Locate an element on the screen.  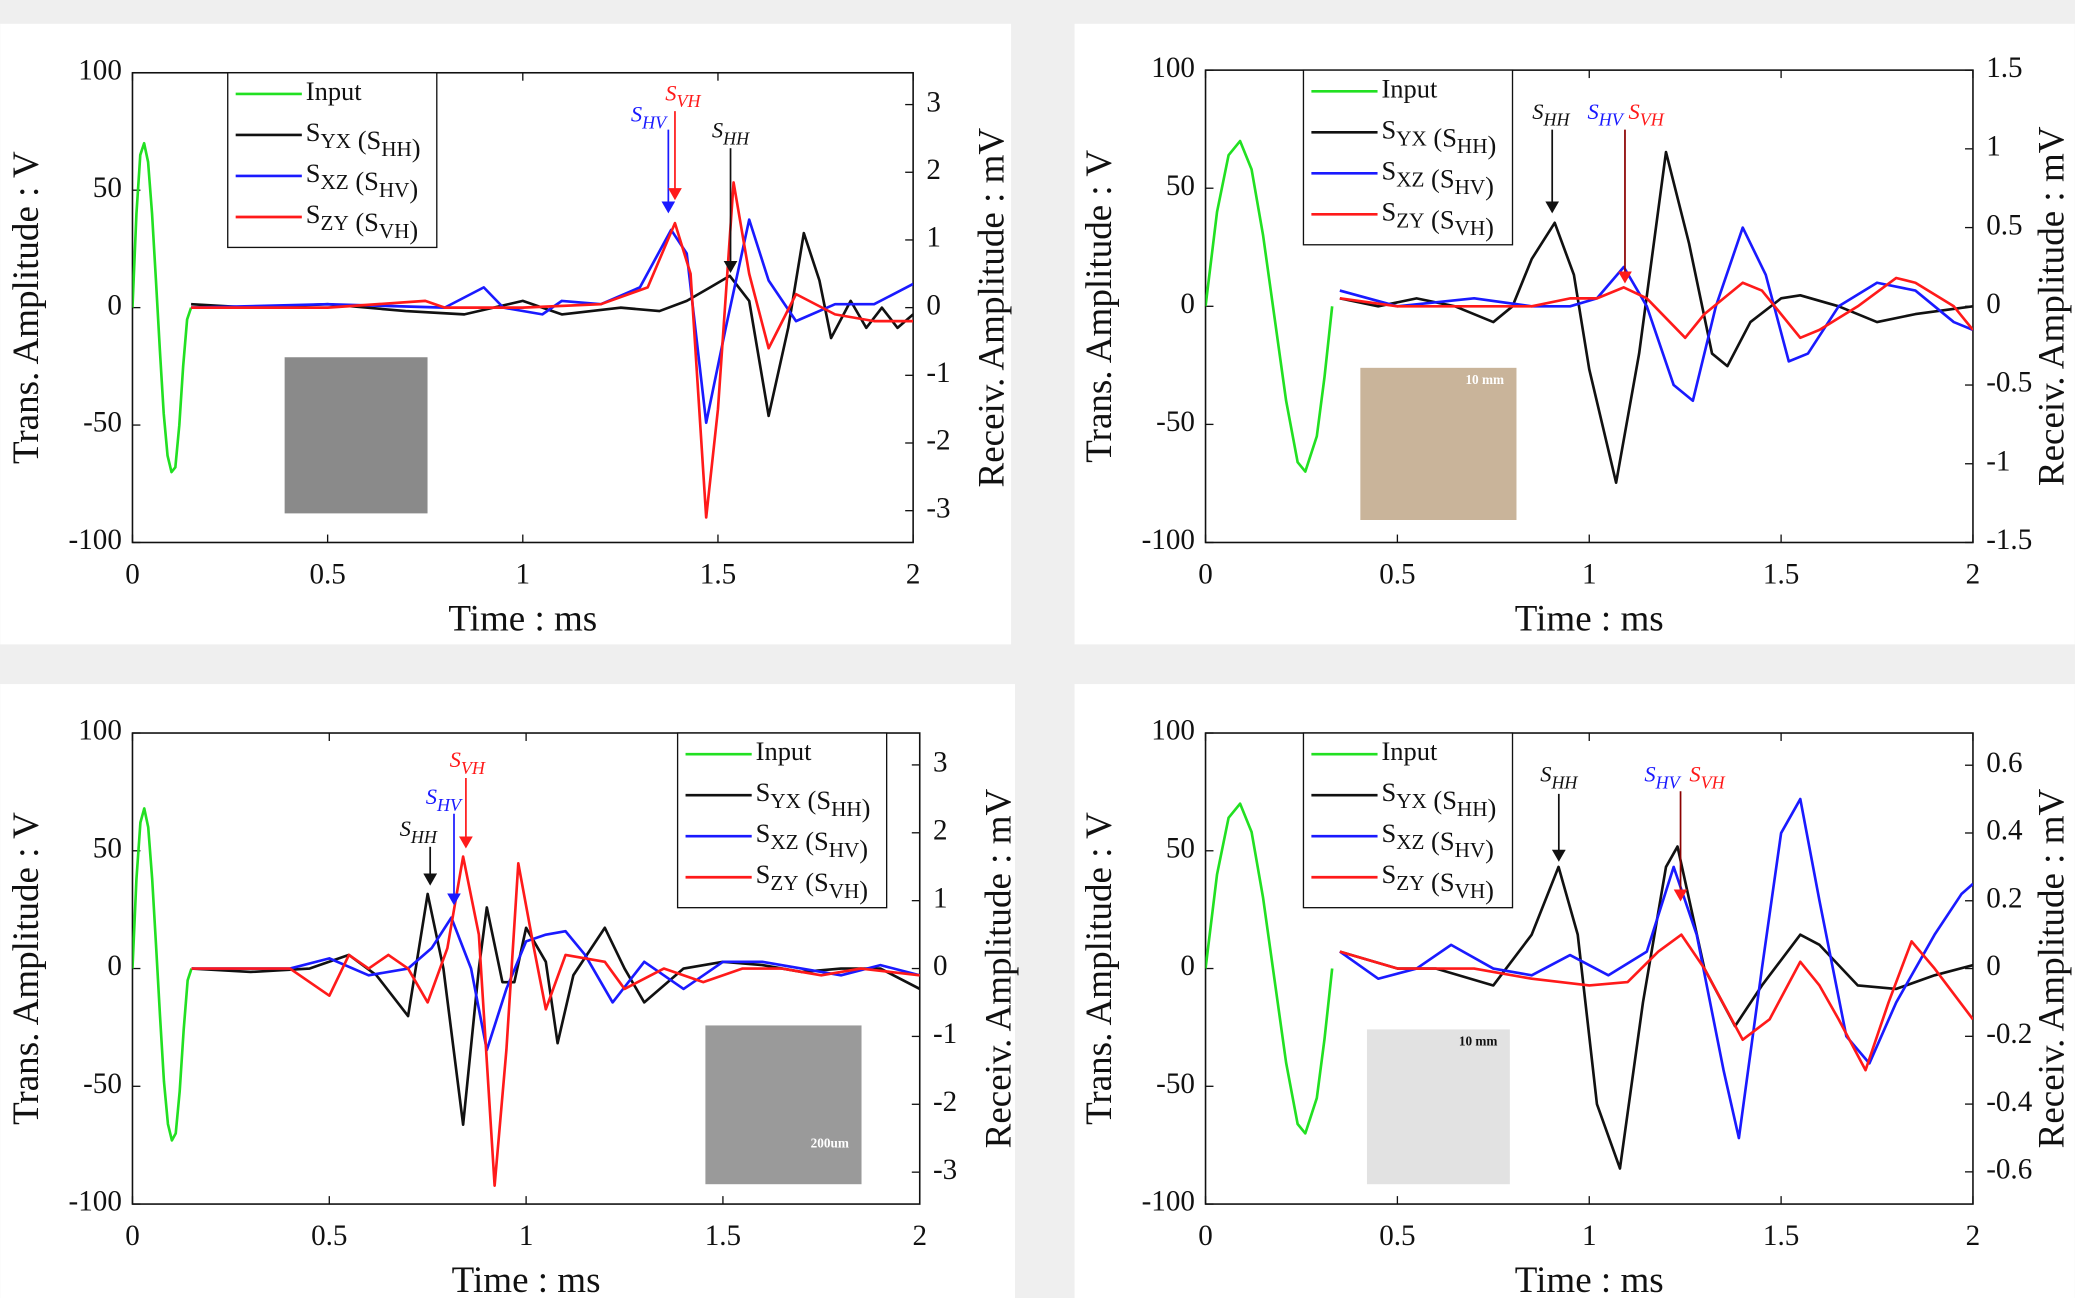
y2-tick-label: -0.2 is located at coordinates (2009, 1034).